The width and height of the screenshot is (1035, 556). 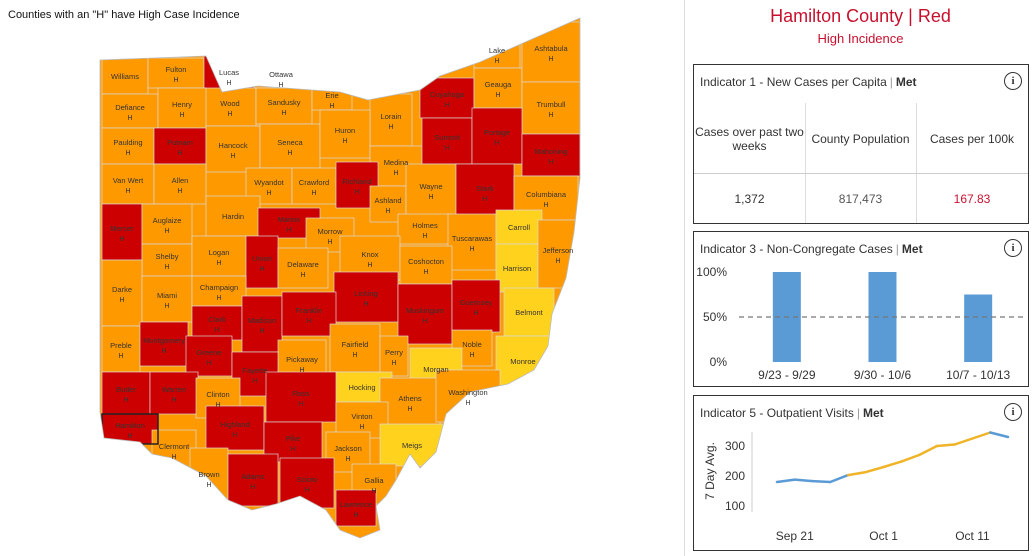 What do you see at coordinates (365, 293) in the screenshot?
I see `county-label: Licking` at bounding box center [365, 293].